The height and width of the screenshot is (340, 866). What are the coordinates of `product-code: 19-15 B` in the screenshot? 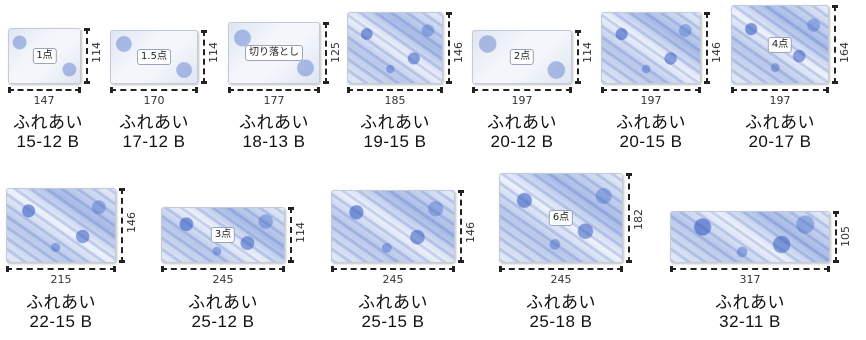 It's located at (395, 141).